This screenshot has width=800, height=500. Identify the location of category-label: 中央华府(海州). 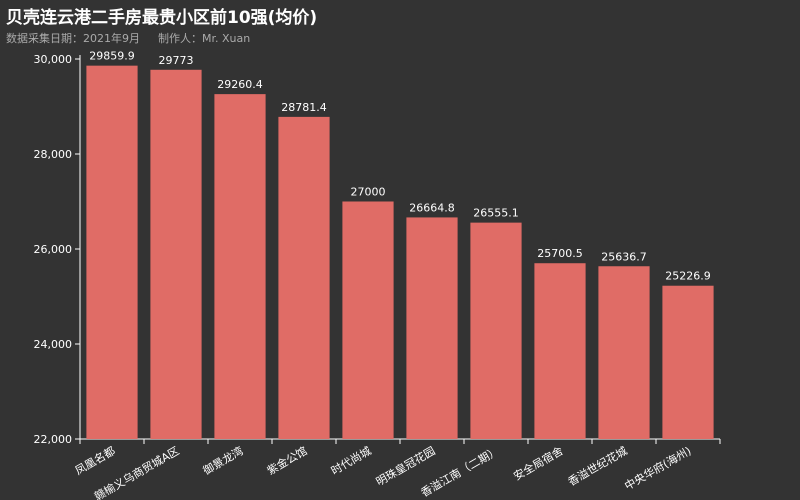
(658, 467).